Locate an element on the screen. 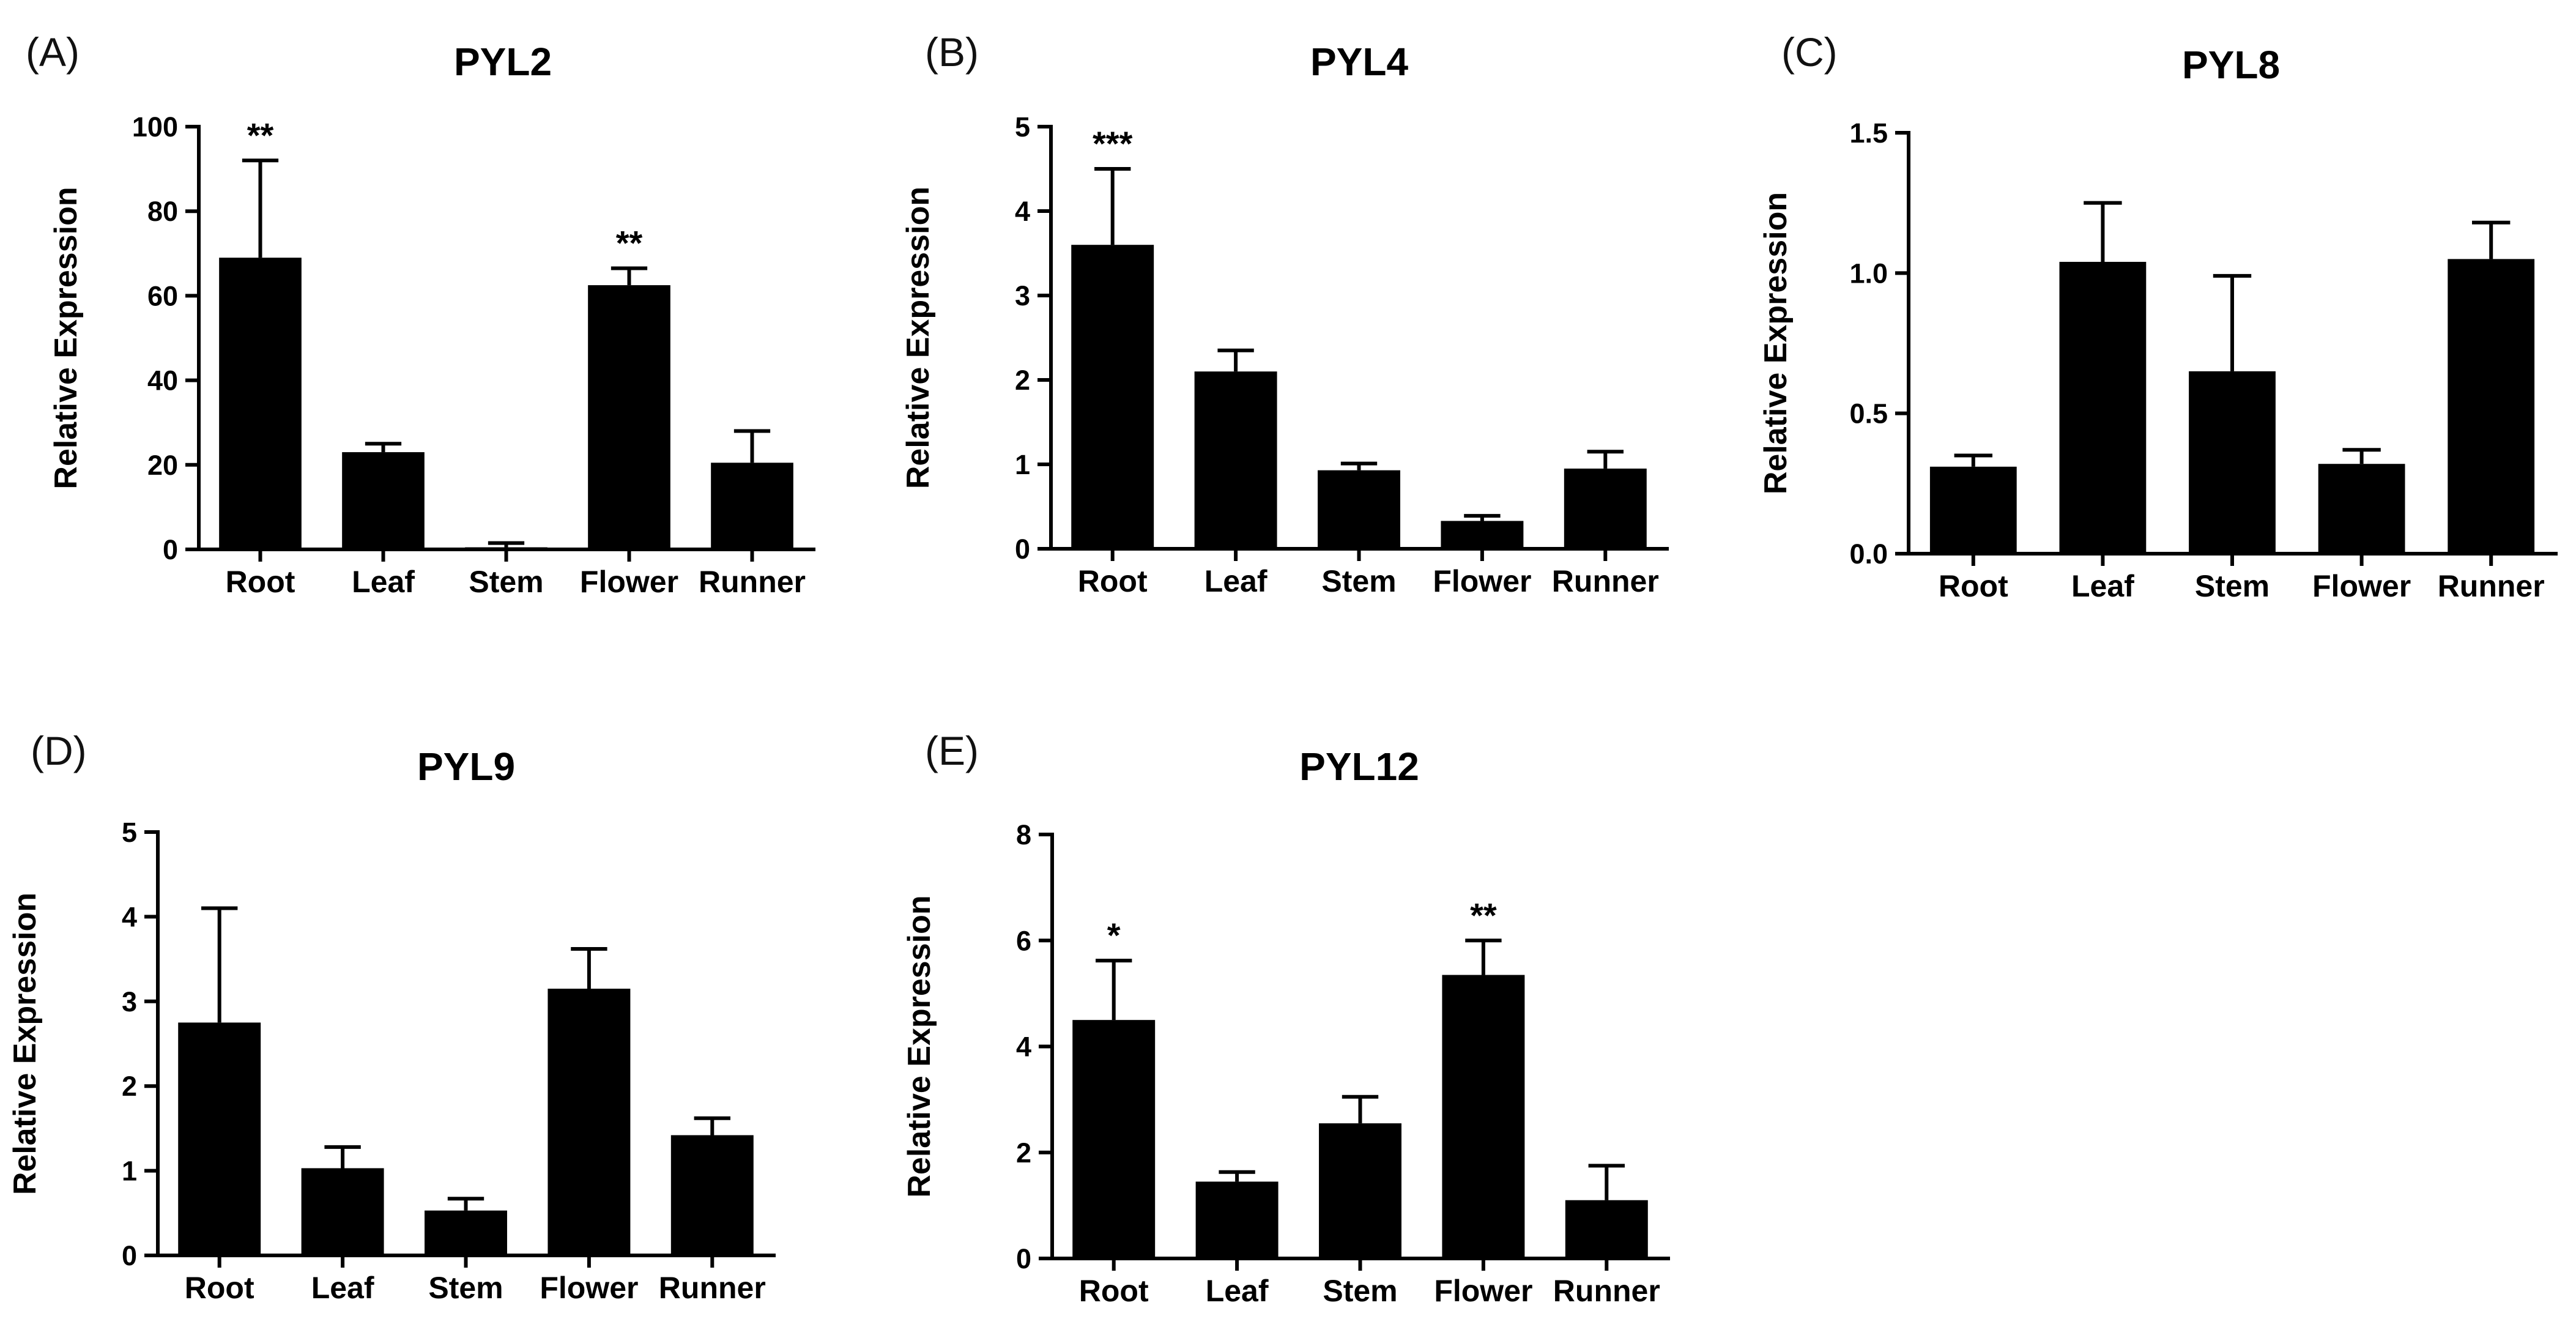 The width and height of the screenshot is (2576, 1338). y-tick-label: 0.0 is located at coordinates (1868, 554).